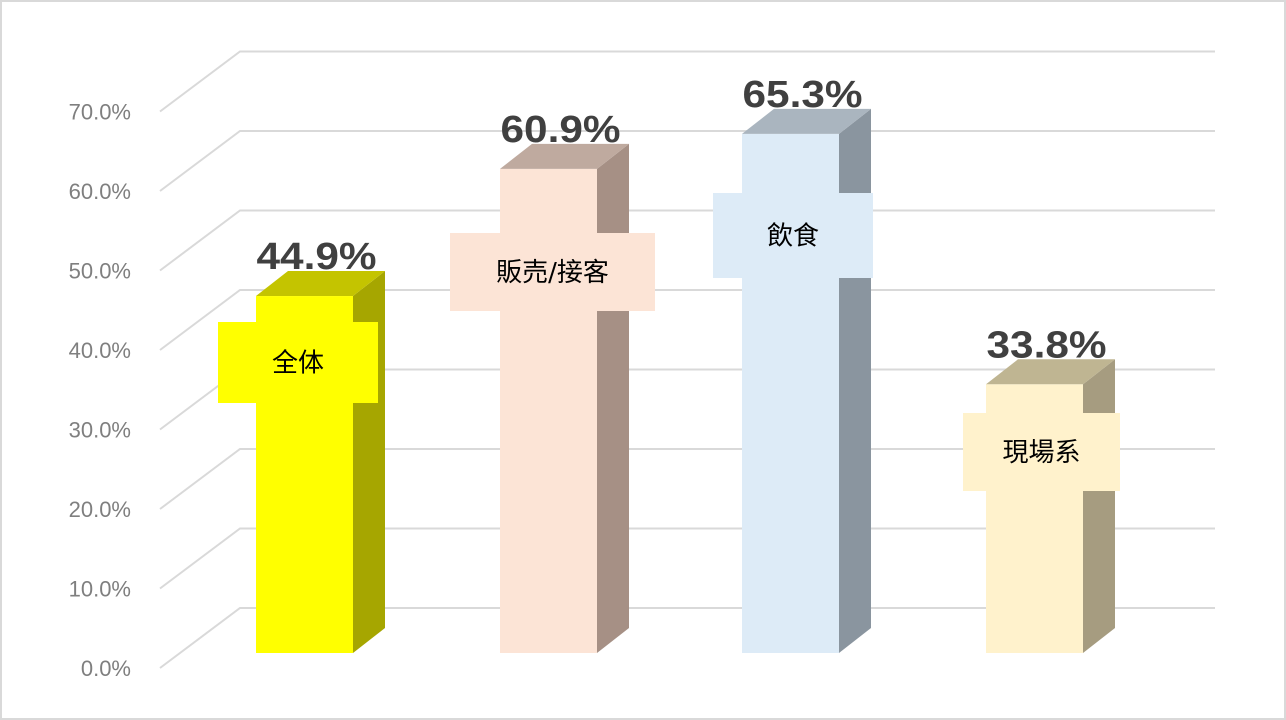 Image resolution: width=1286 pixels, height=720 pixels. Describe the element at coordinates (803, 95) in the screenshot. I see `data-label: 65.3%` at that location.